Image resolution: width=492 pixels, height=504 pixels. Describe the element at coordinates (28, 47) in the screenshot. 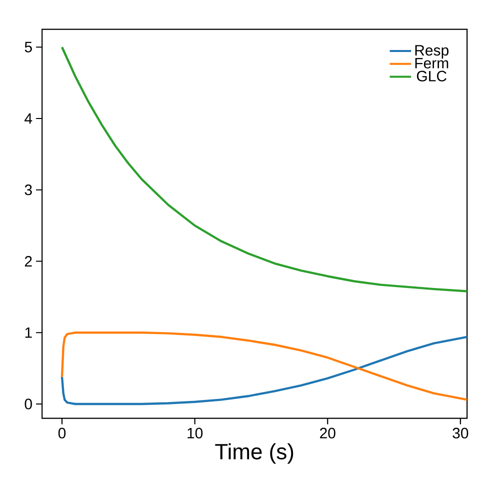

I see `y-tick-label: 5` at that location.